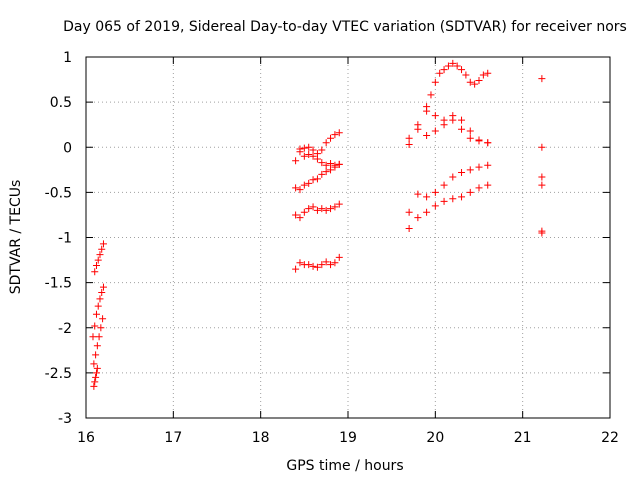  I want to click on y-tick-label: -2.5, so click(58, 374).